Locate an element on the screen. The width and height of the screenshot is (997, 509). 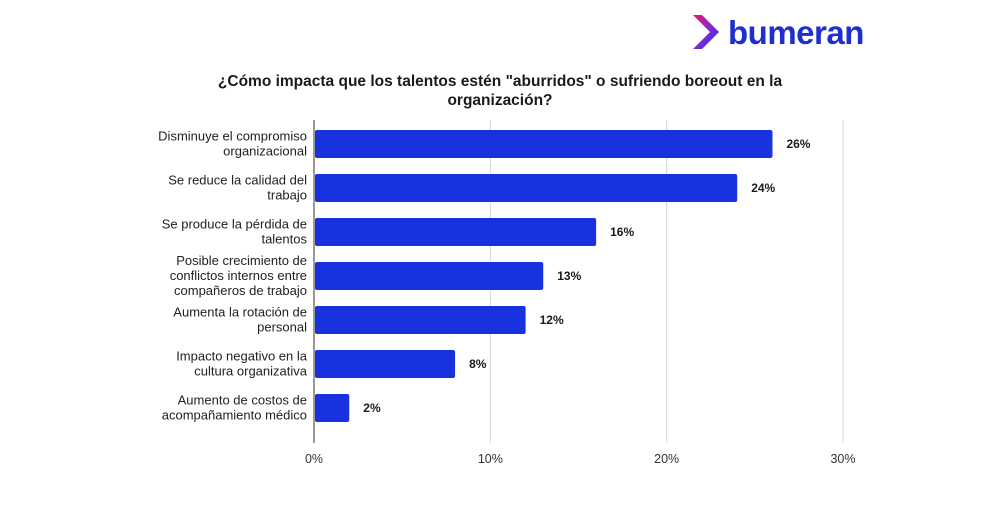
x-tick-label: 20% is located at coordinates (666, 459).